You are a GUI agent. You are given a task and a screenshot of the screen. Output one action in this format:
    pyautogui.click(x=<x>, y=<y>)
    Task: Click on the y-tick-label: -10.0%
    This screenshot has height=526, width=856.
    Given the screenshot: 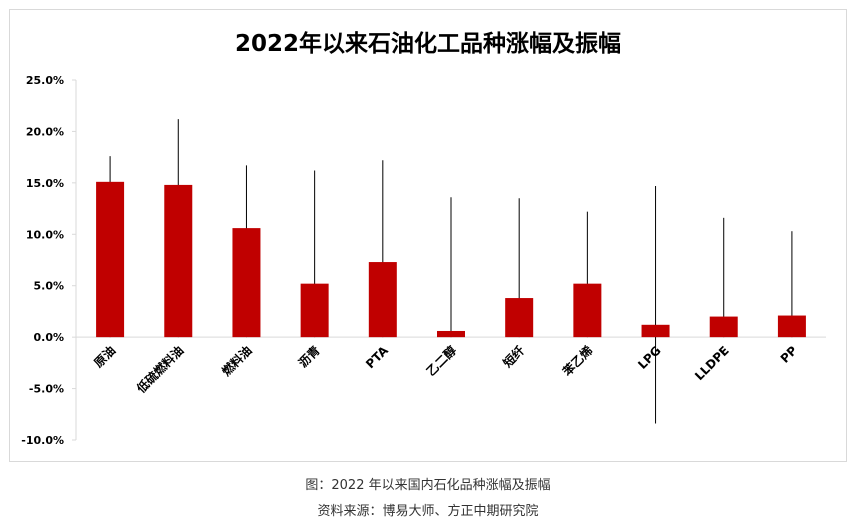 What is the action you would take?
    pyautogui.click(x=42, y=440)
    